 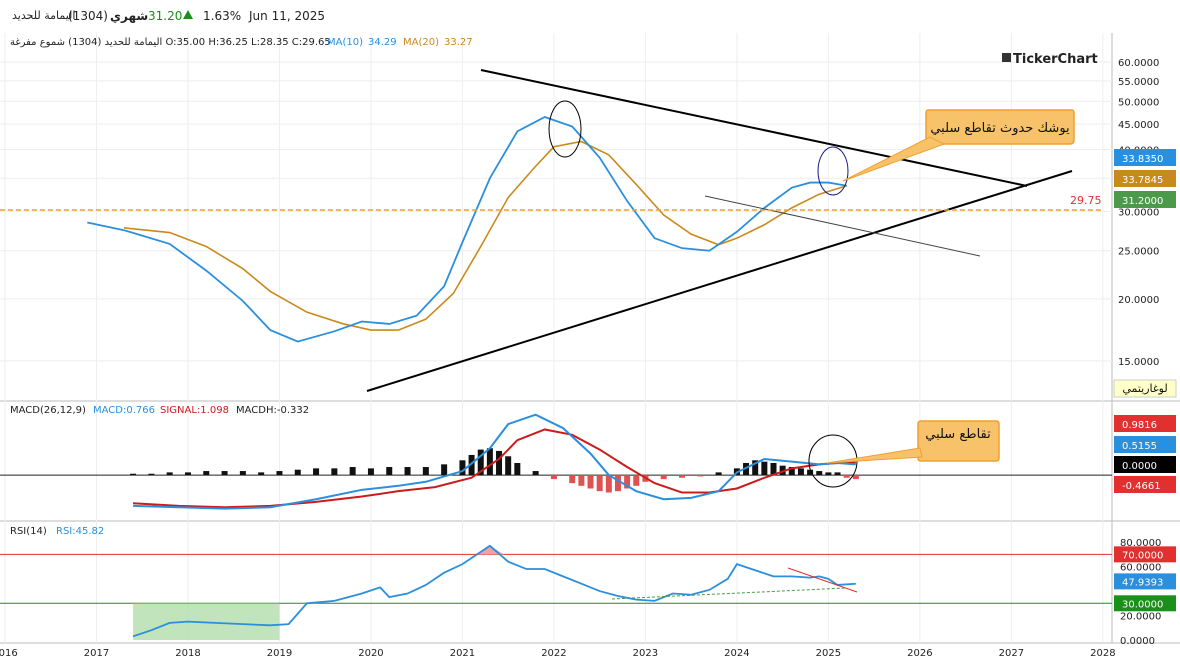 I want to click on macd-badge-label: 0.9816, so click(x=1139, y=425).